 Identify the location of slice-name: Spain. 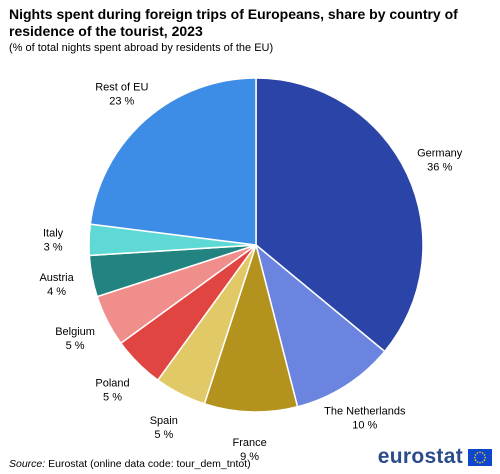
(164, 421).